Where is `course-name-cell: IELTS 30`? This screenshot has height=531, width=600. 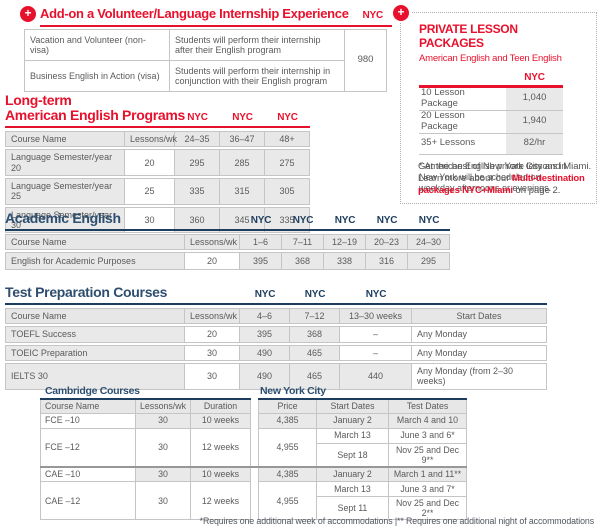 course-name-cell: IELTS 30 is located at coordinates (95, 376).